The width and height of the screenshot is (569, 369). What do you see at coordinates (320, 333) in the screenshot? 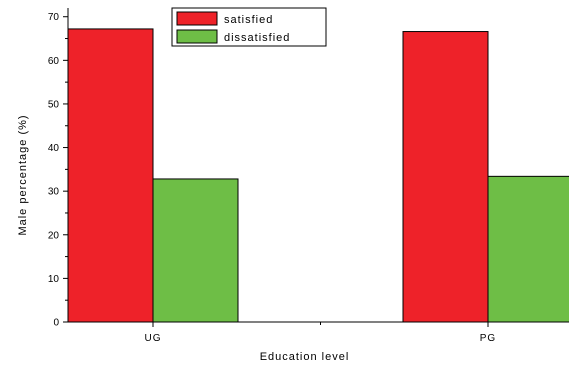
I see `x-ticks-group: UG PG` at bounding box center [320, 333].